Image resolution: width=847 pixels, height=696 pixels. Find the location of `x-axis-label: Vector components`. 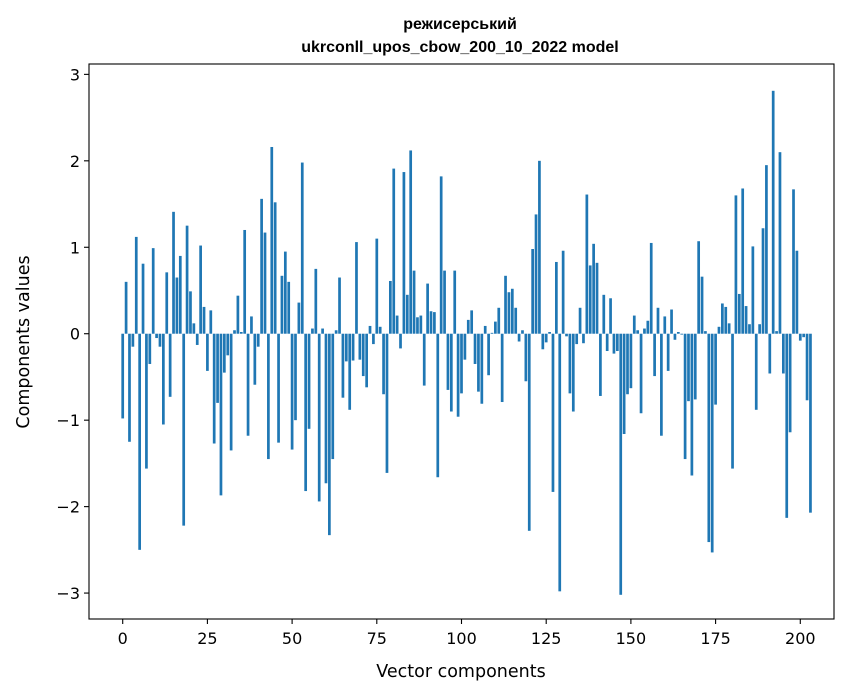

x-axis-label: Vector components is located at coordinates (460, 672).